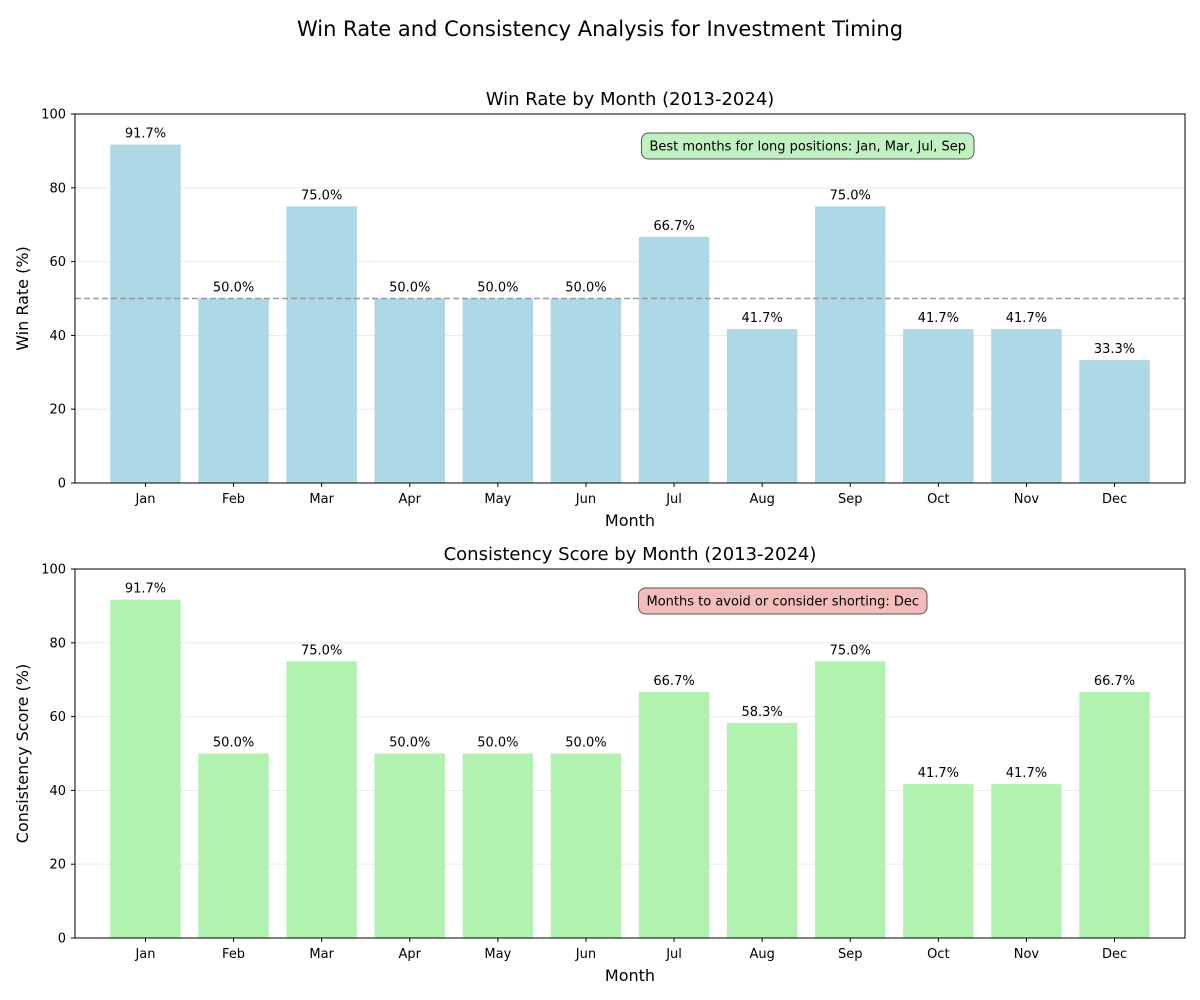 The height and width of the screenshot is (1000, 1200). What do you see at coordinates (585, 954) in the screenshot?
I see `consistency-x-tick-label: Jun` at bounding box center [585, 954].